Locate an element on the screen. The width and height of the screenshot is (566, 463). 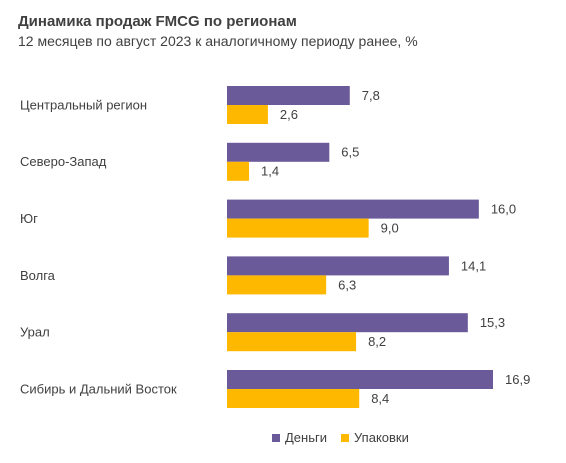
legend-label-packages: Упаковки is located at coordinates (381, 437).